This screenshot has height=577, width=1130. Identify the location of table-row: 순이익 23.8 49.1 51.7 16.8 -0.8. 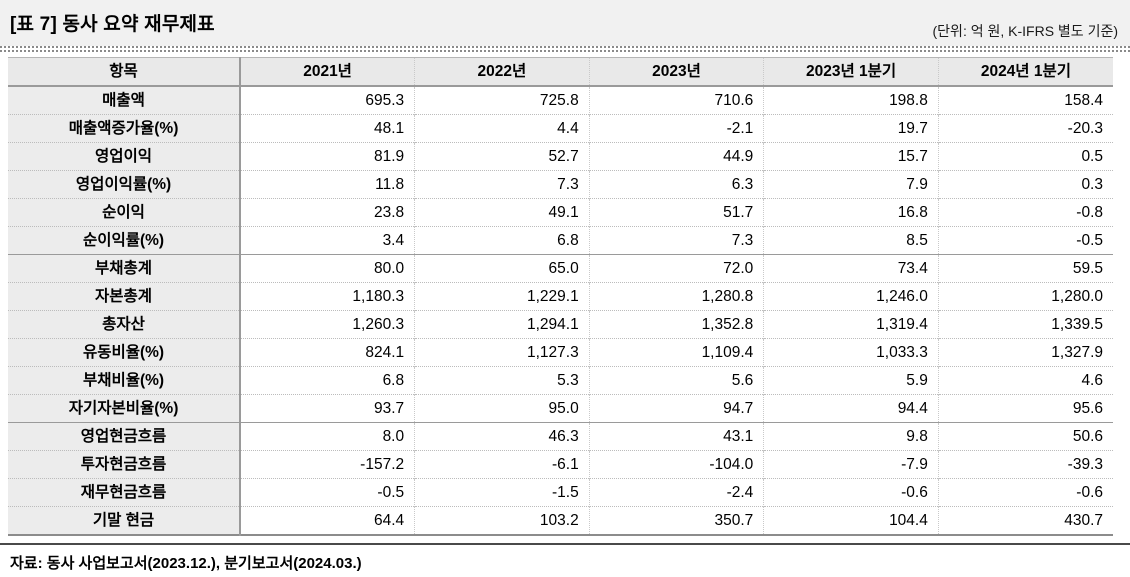
(560, 212).